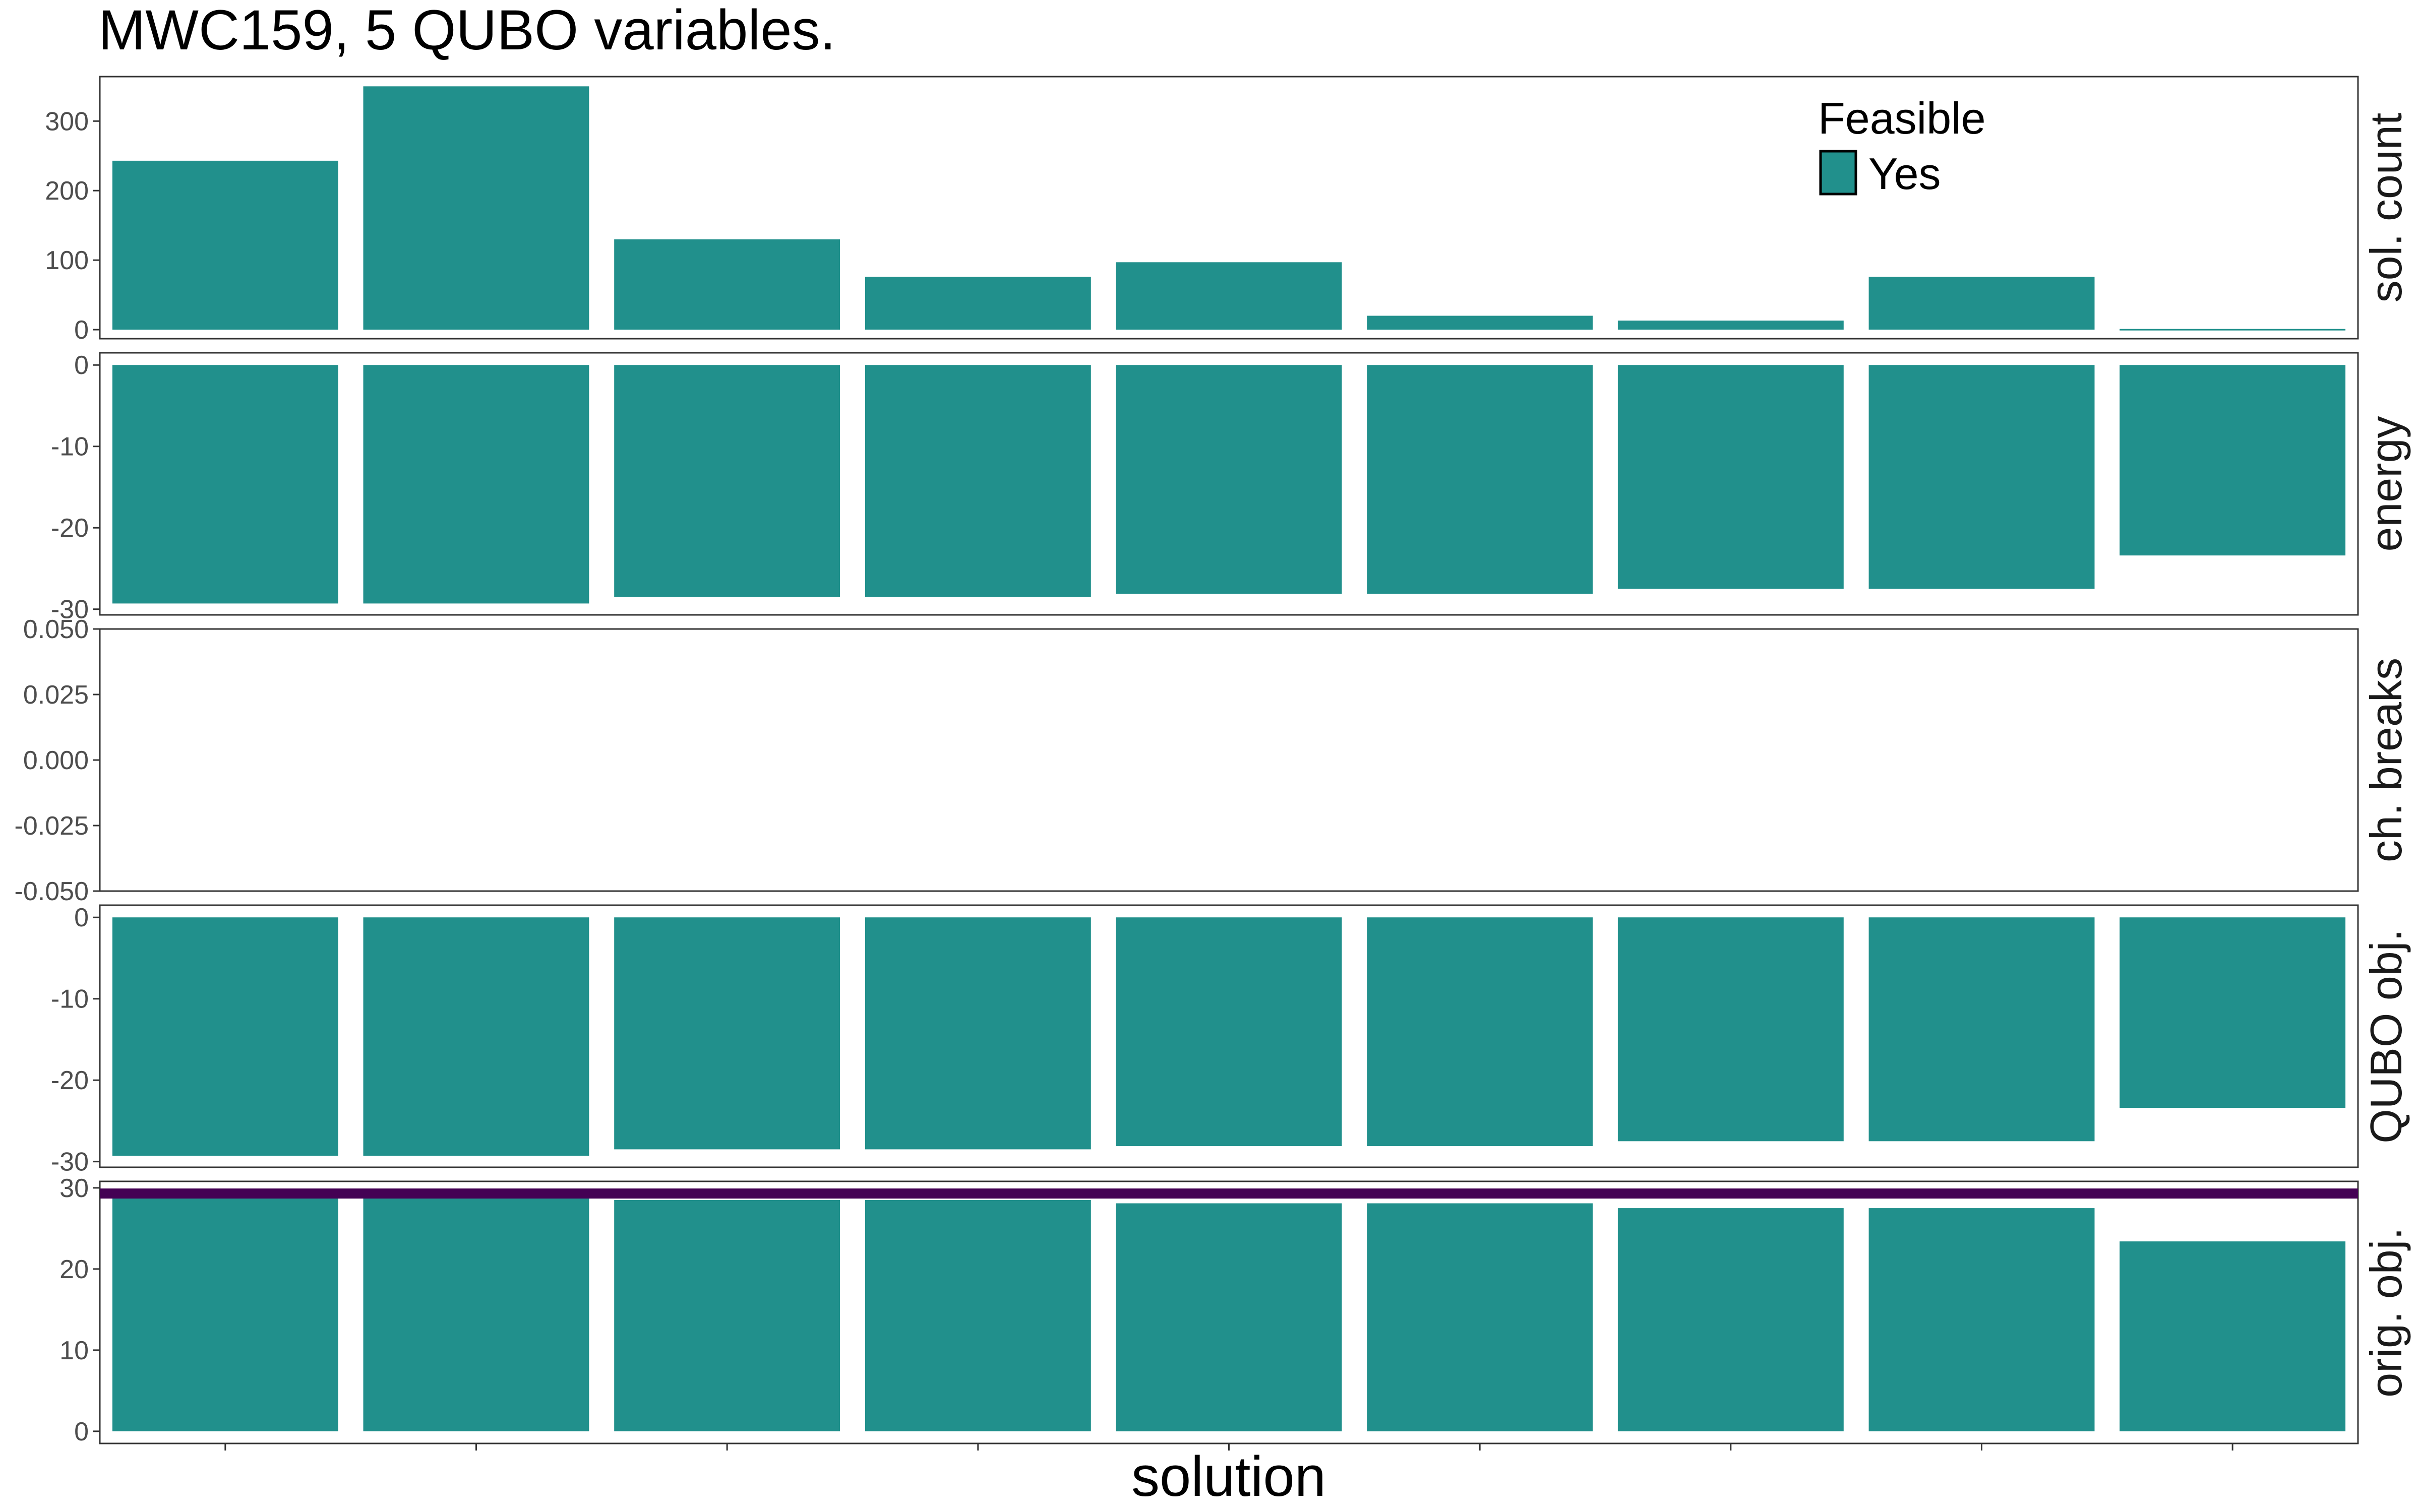 The image size is (2420, 1512). Describe the element at coordinates (2386, 760) in the screenshot. I see `strip-label: ch. breaks` at that location.